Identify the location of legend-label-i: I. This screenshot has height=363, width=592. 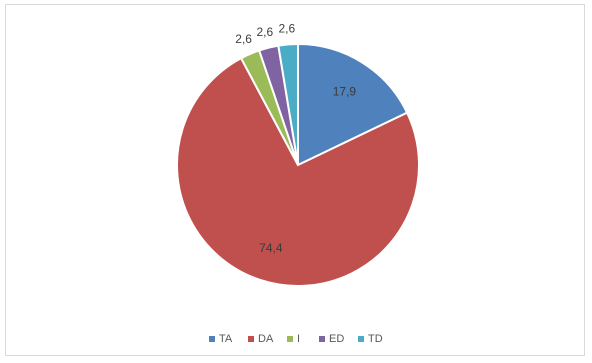
(298, 339).